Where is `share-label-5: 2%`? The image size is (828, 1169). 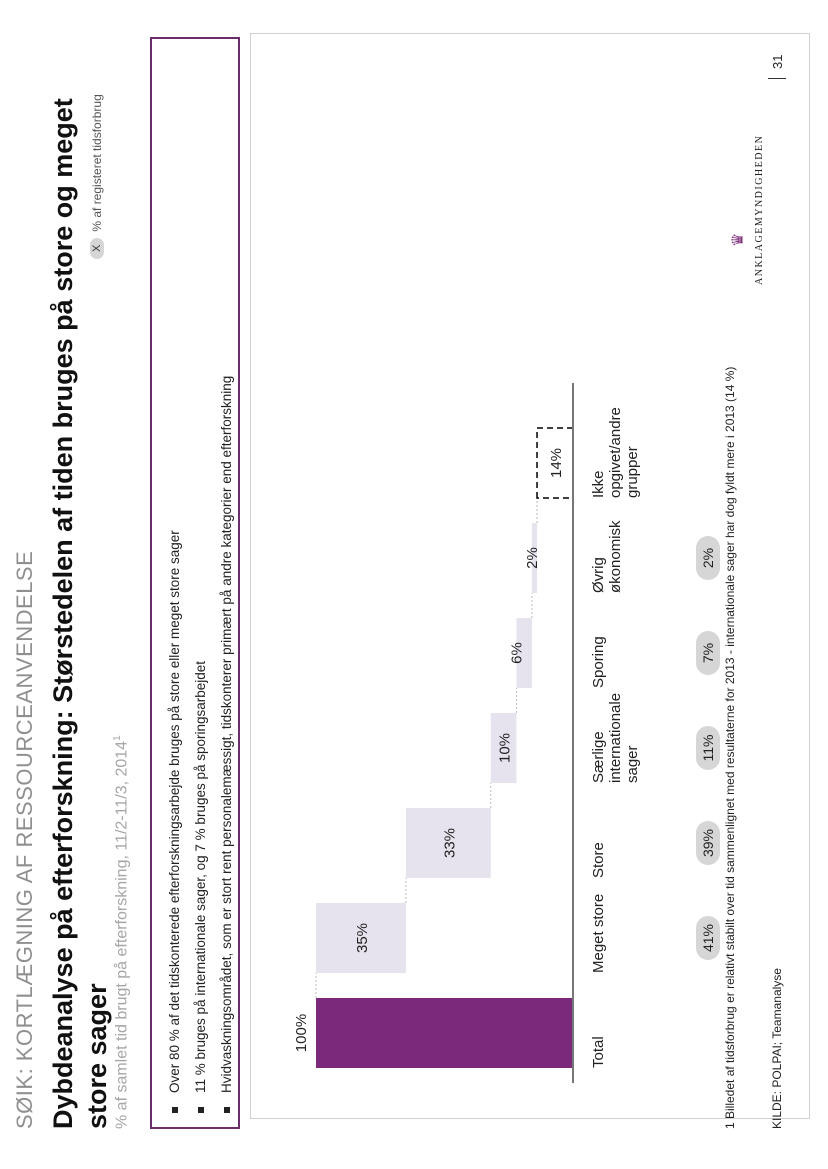
share-label-5: 2% is located at coordinates (708, 558).